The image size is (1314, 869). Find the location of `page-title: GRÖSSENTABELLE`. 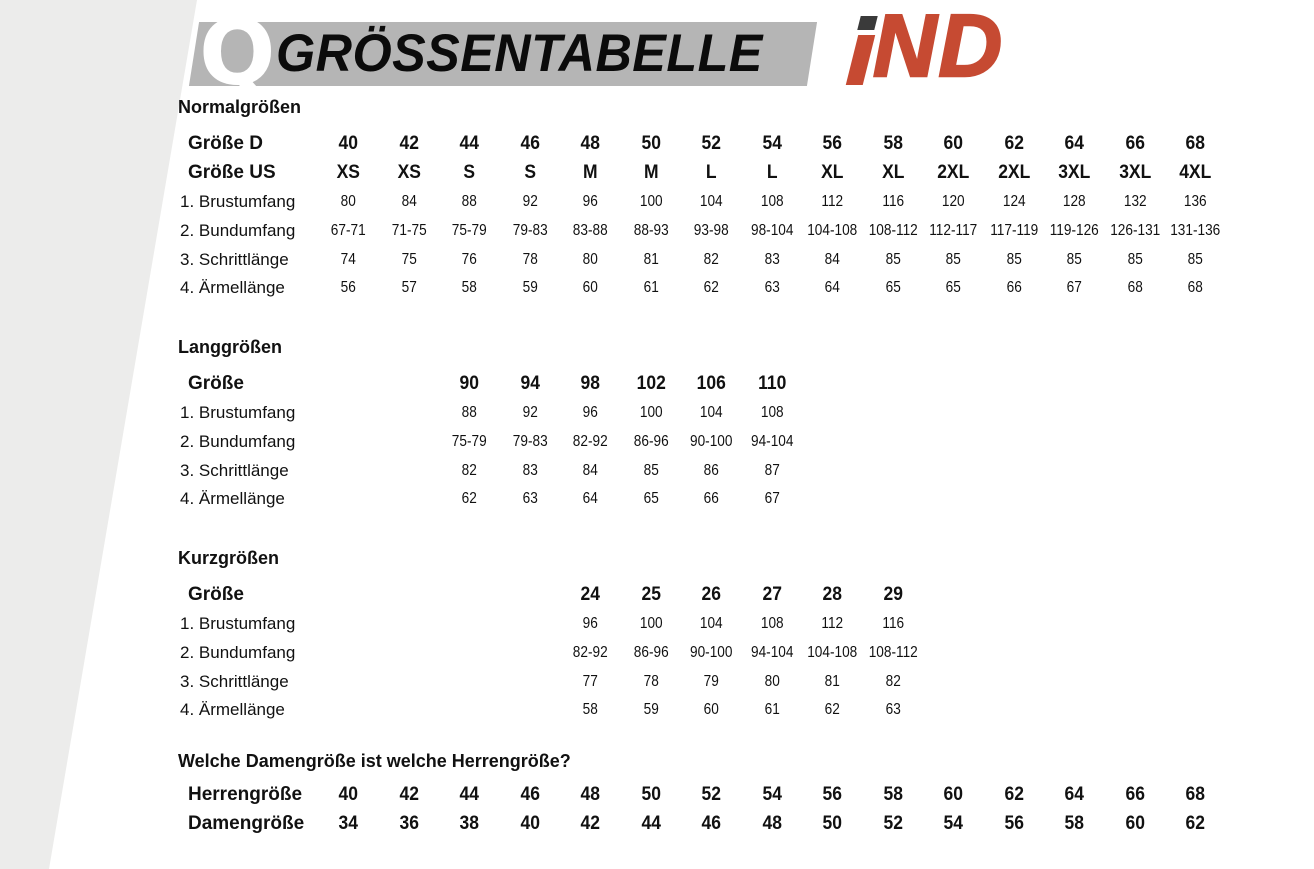

page-title: GRÖSSENTABELLE is located at coordinates (519, 53).